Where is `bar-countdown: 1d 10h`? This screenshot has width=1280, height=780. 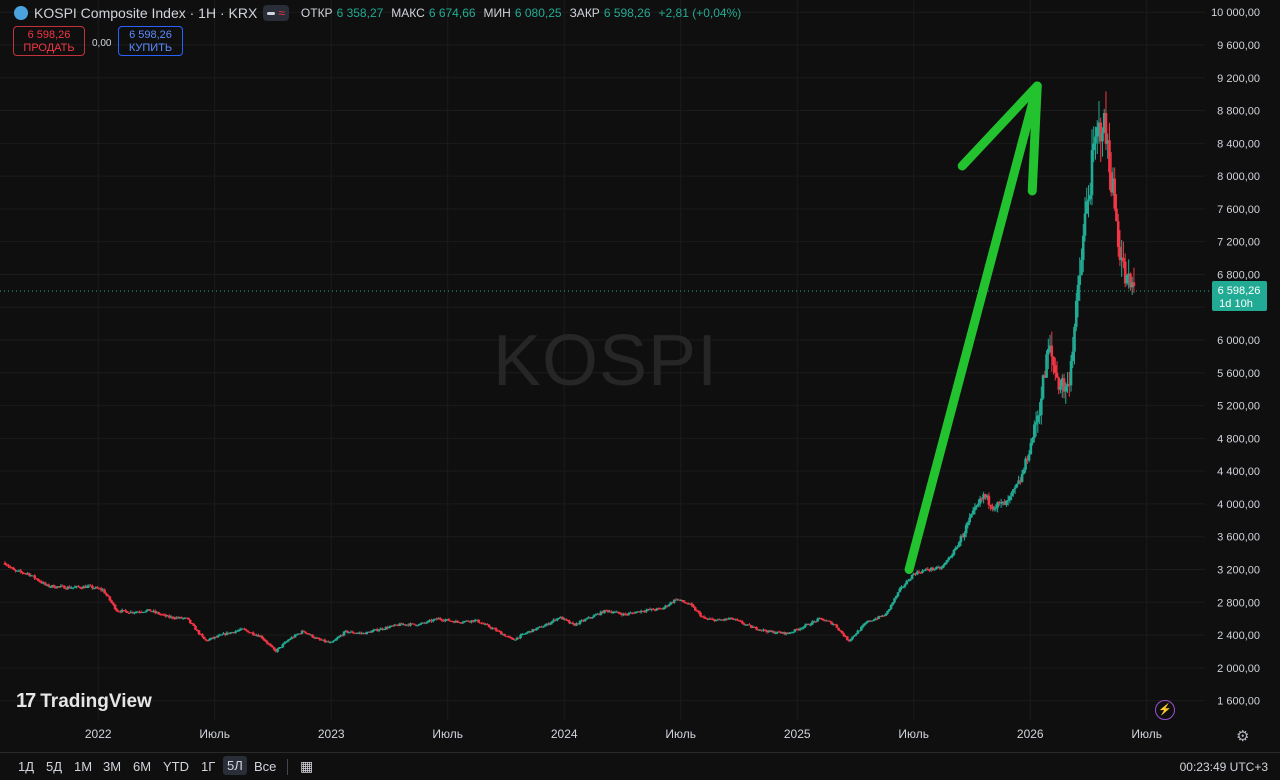 bar-countdown: 1d 10h is located at coordinates (1236, 304).